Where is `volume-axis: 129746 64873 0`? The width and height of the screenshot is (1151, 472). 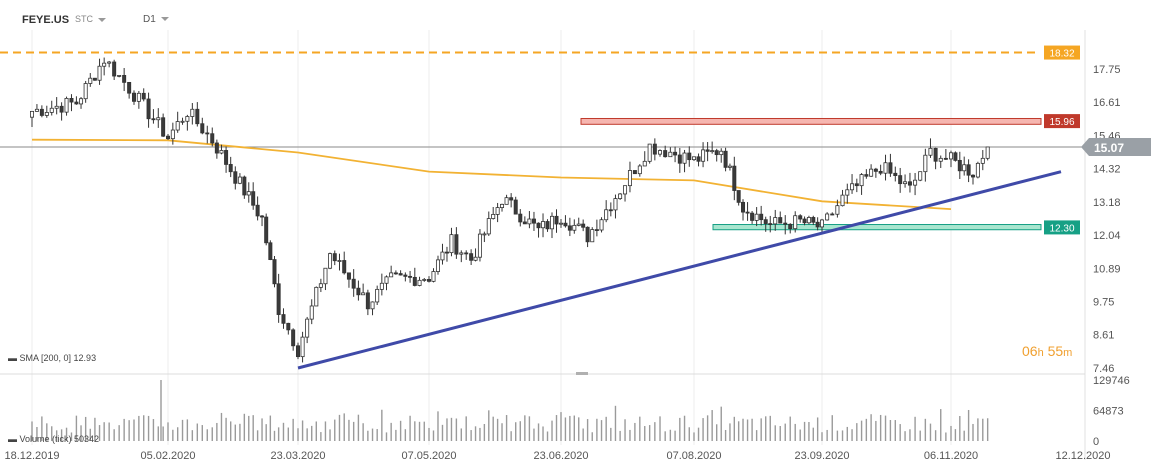 volume-axis: 129746 64873 0 is located at coordinates (1111, 411).